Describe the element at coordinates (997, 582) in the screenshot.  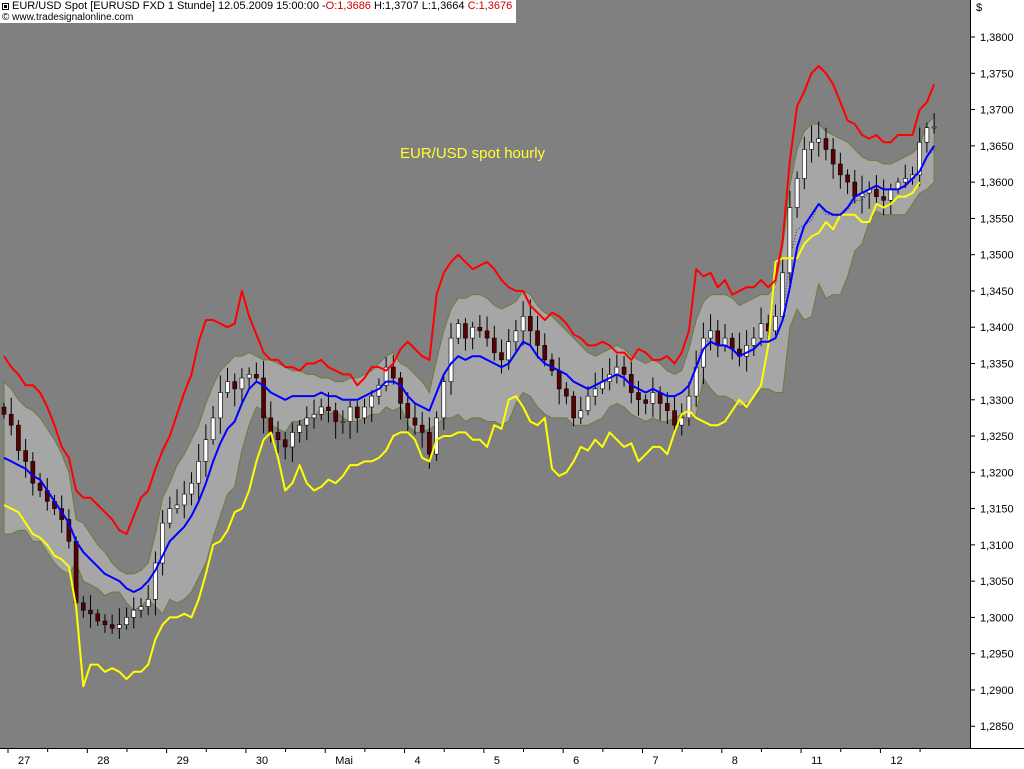
I see `price-tick-label: 1,3050` at that location.